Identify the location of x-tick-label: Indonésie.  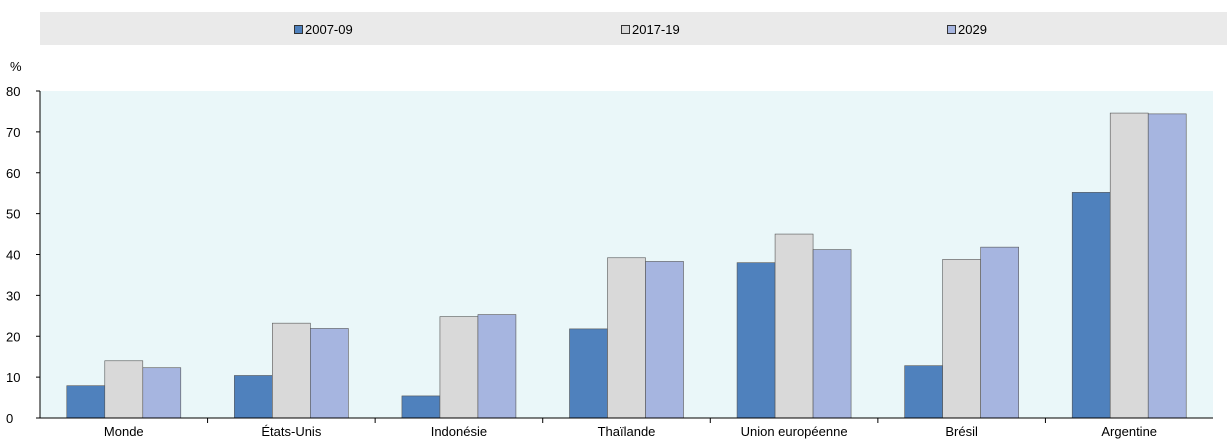
(459, 431).